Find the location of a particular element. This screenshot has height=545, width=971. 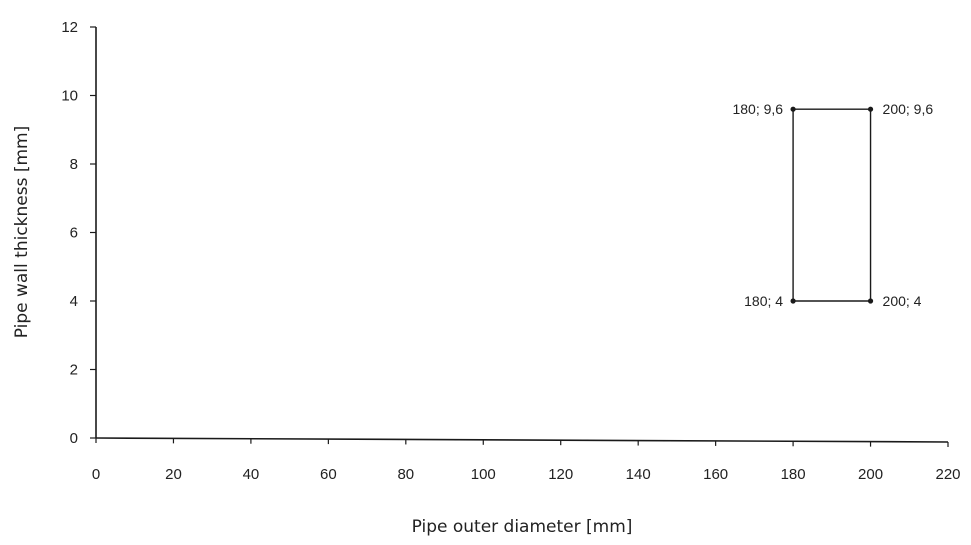

x-tick-label: 100 is located at coordinates (483, 474).